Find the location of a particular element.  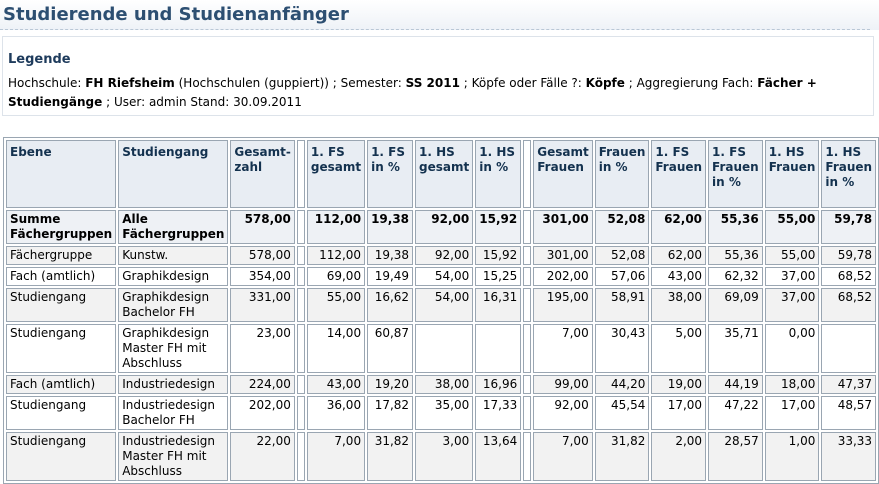

aggregierung-value: Fächer + Studiengänge is located at coordinates (412, 92).